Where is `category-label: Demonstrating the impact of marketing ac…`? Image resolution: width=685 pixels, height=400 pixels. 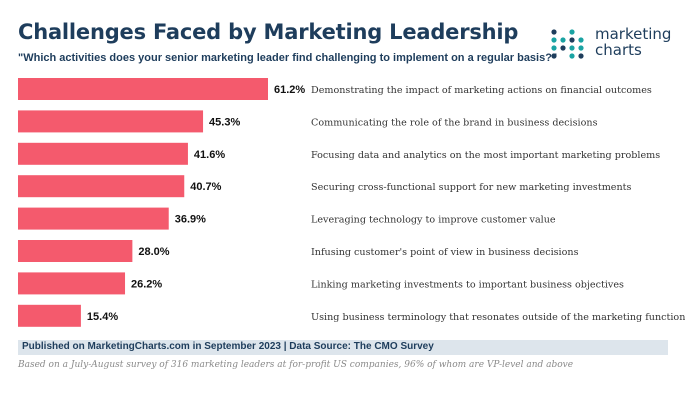 category-label: Demonstrating the impact of marketing ac… is located at coordinates (481, 90).